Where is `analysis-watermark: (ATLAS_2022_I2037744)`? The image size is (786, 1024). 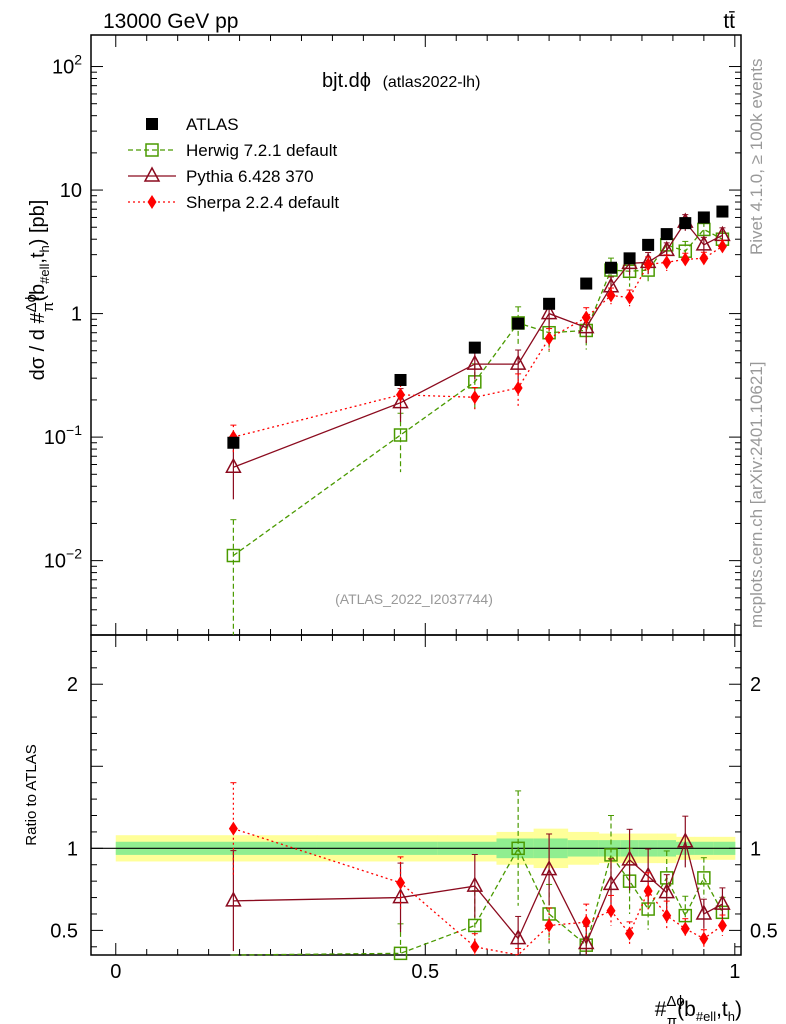 analysis-watermark: (ATLAS_2022_I2037744) is located at coordinates (414, 599).